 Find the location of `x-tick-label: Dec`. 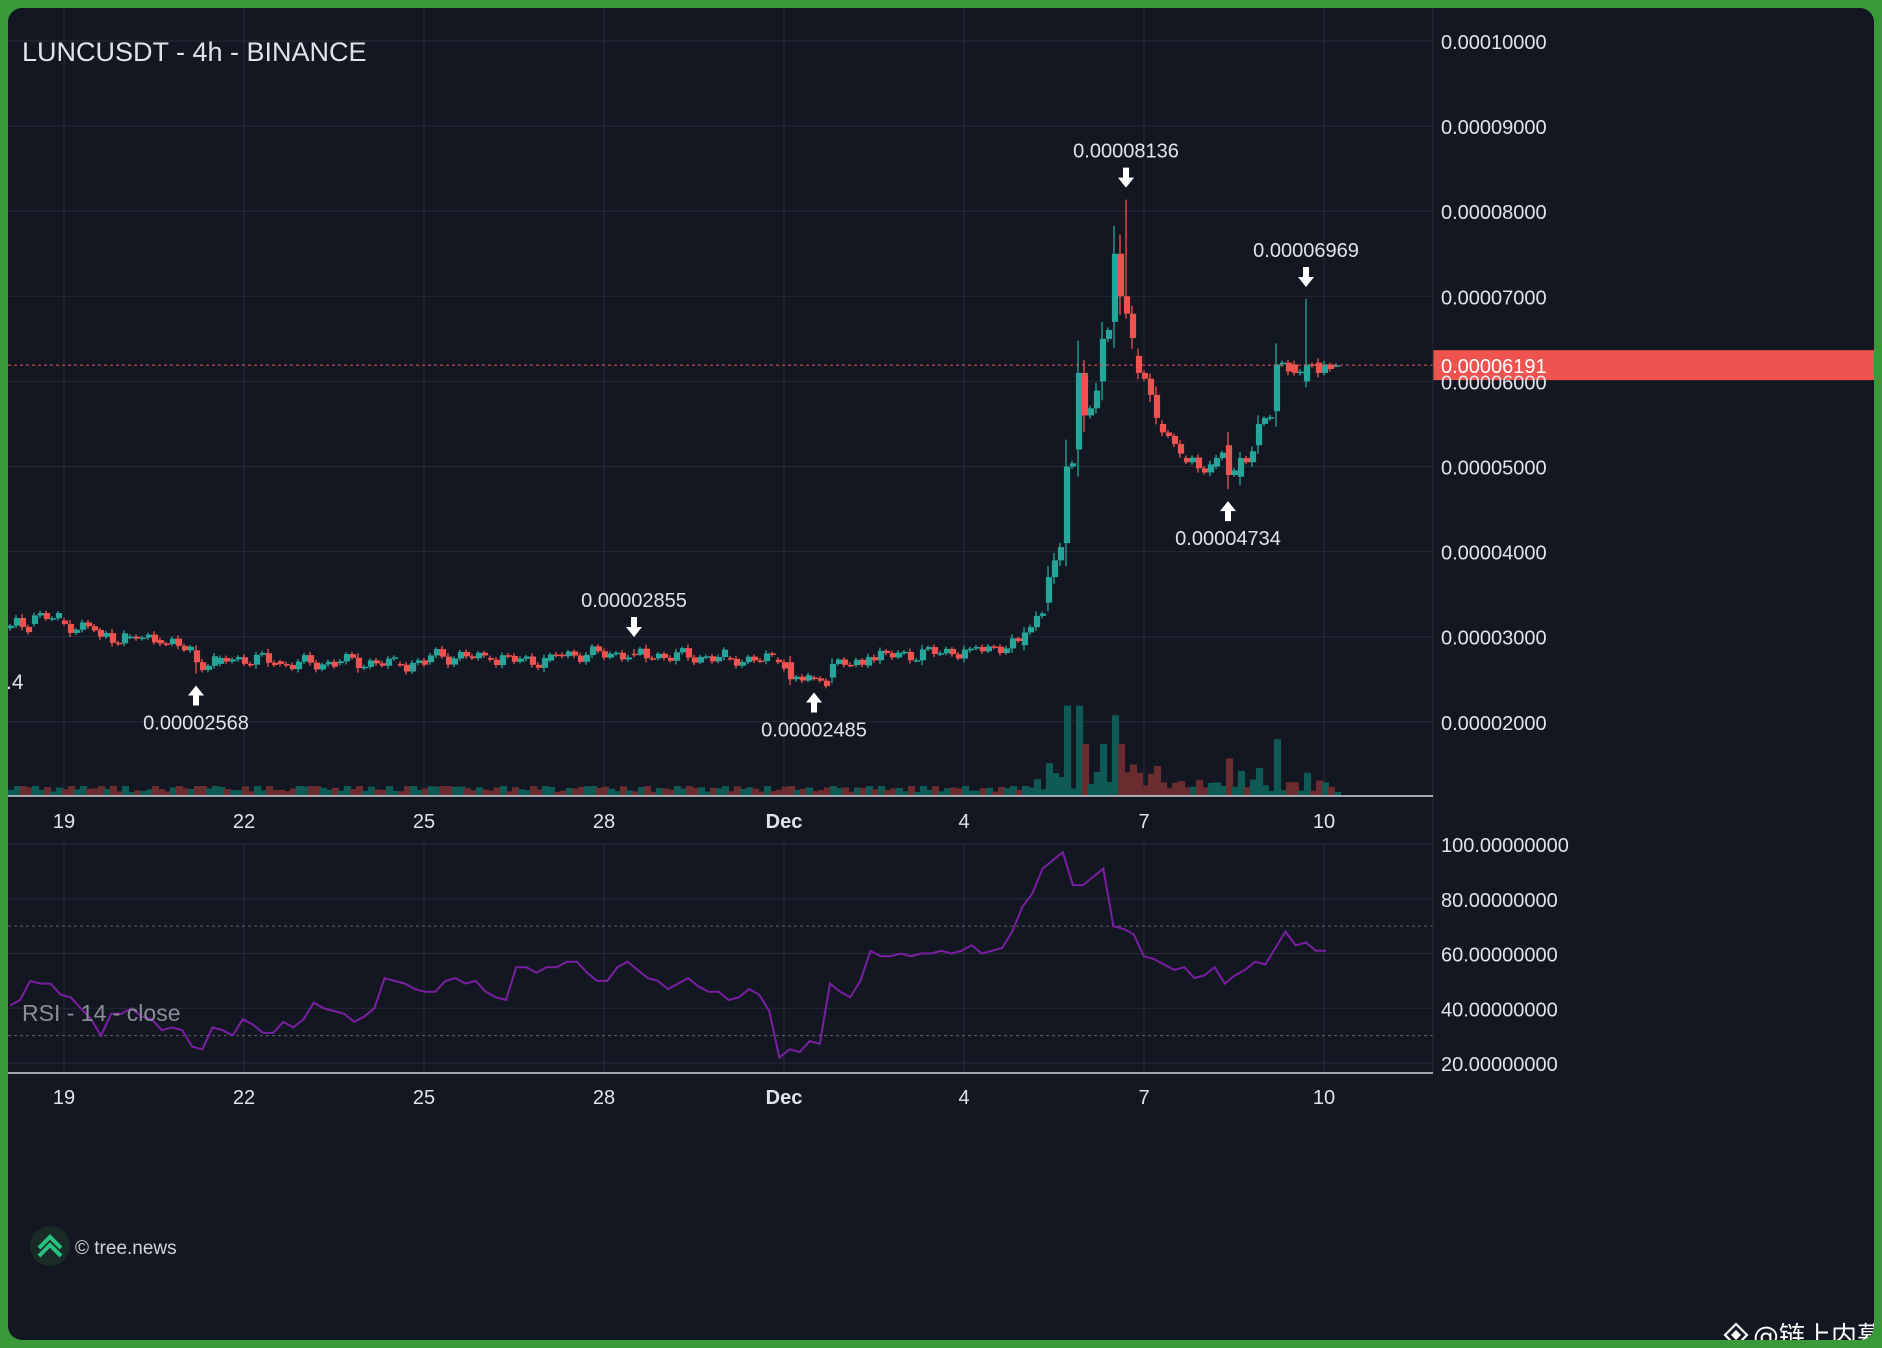

x-tick-label: Dec is located at coordinates (784, 1098).